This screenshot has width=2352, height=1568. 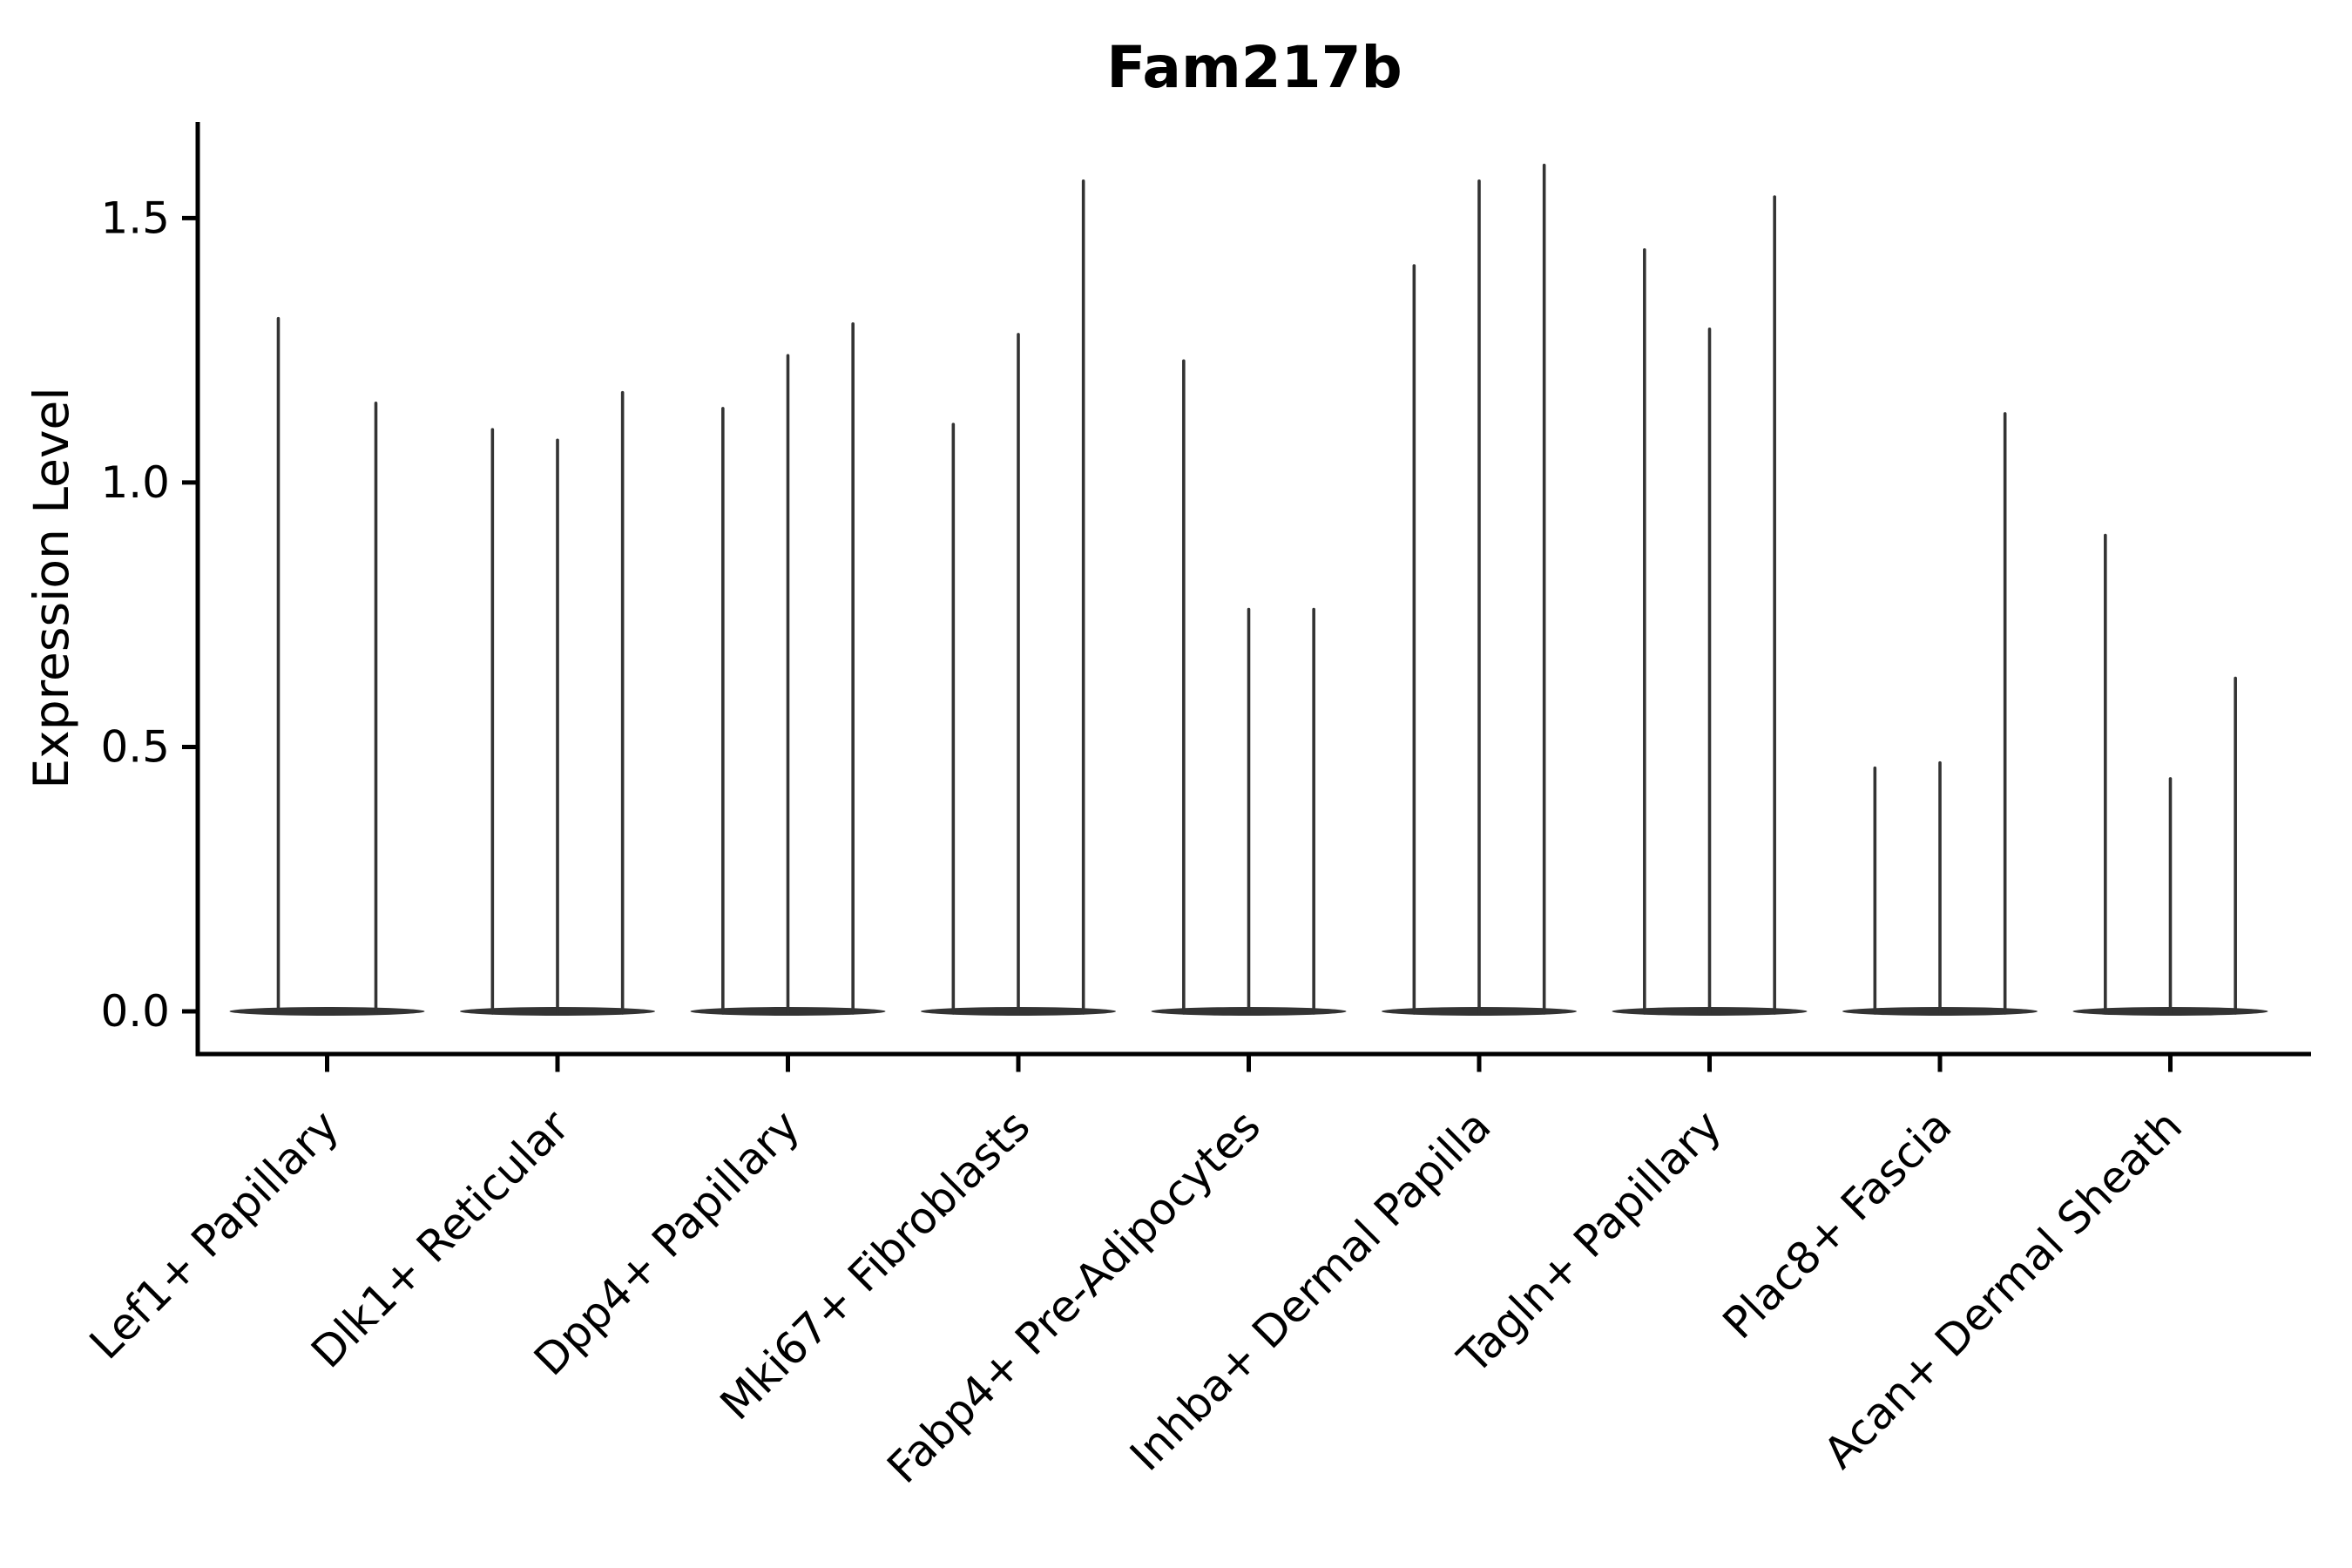 What do you see at coordinates (1073, 1296) in the screenshot?
I see `x-tick-label: Fabp4+ Pre-Adipocytes` at bounding box center [1073, 1296].